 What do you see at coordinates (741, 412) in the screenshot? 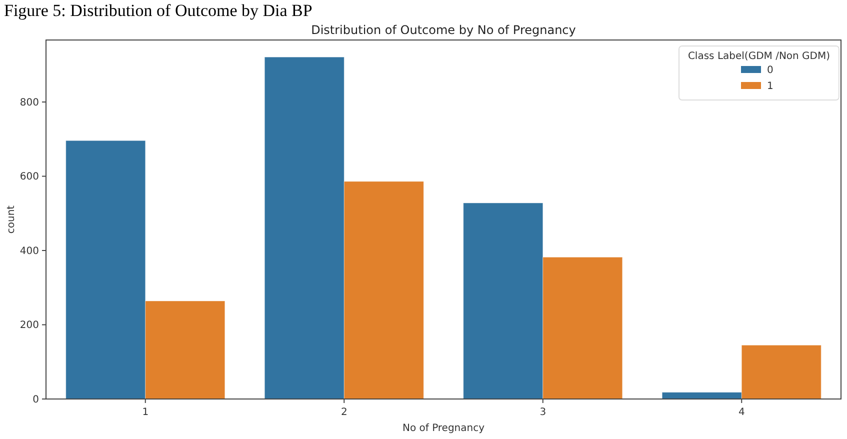
I see `x-tick-label: 4` at bounding box center [741, 412].